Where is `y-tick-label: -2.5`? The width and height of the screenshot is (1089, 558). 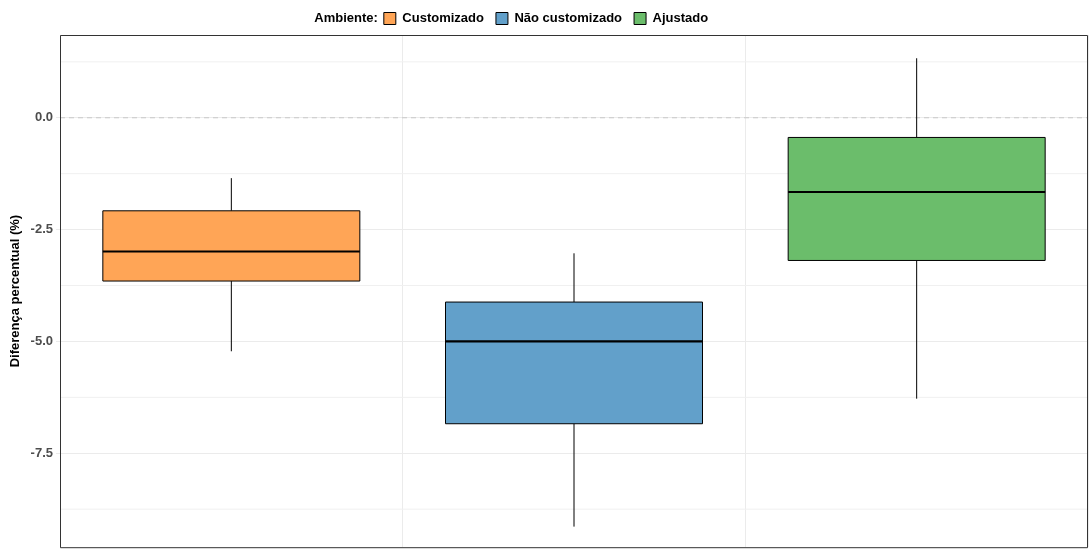
y-tick-label: -2.5 is located at coordinates (41, 229).